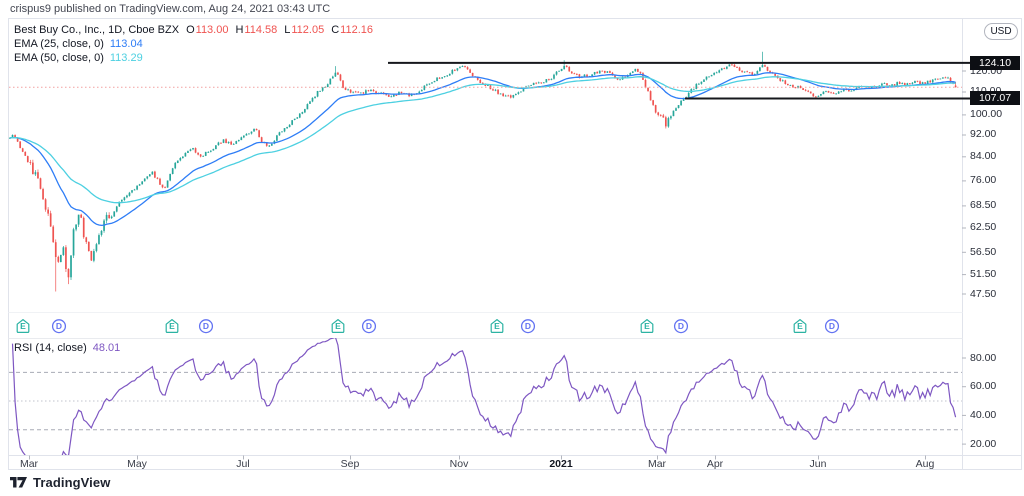 This screenshot has height=496, width=1024. I want to click on indicator-value: 113.29, so click(126, 58).